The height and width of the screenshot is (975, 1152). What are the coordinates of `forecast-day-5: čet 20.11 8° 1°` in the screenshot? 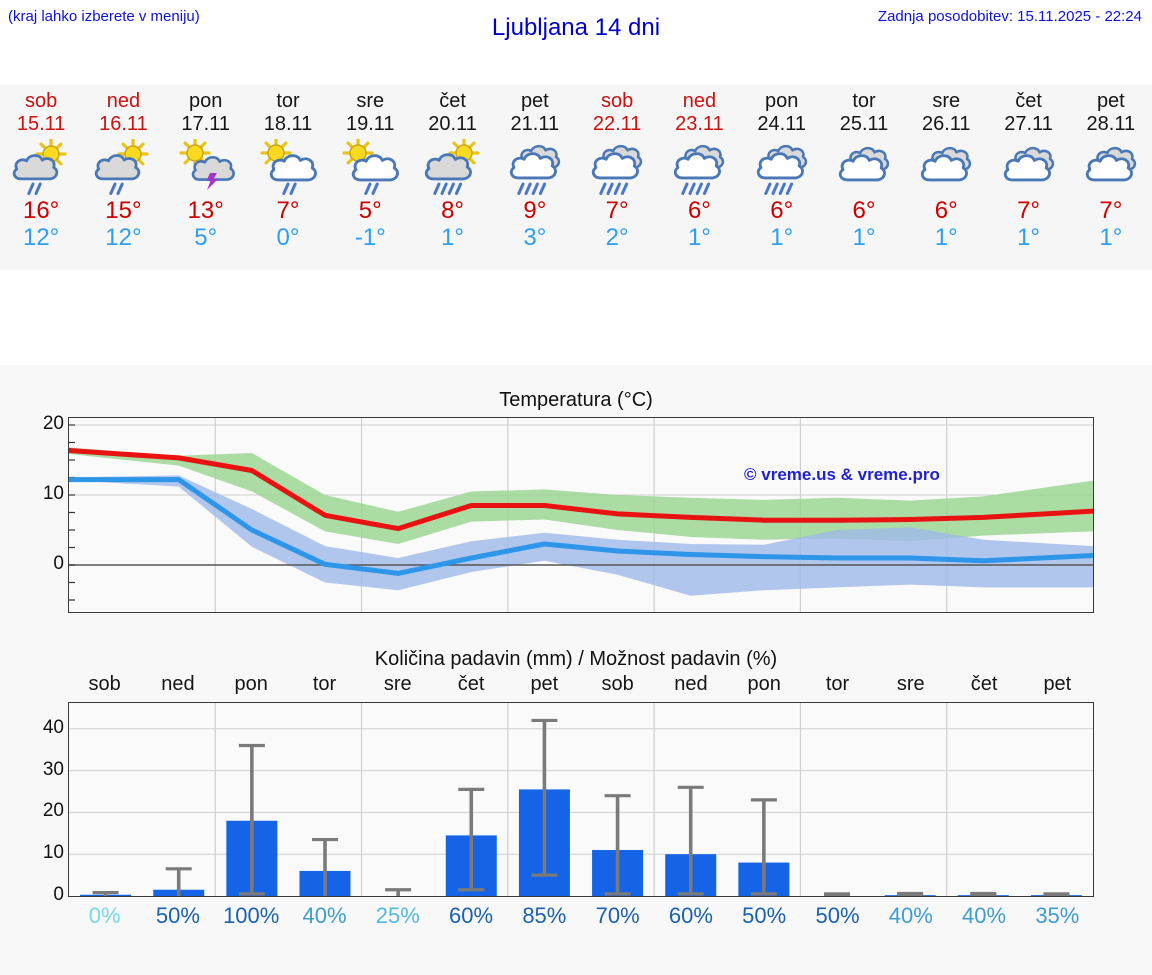 It's located at (452, 177).